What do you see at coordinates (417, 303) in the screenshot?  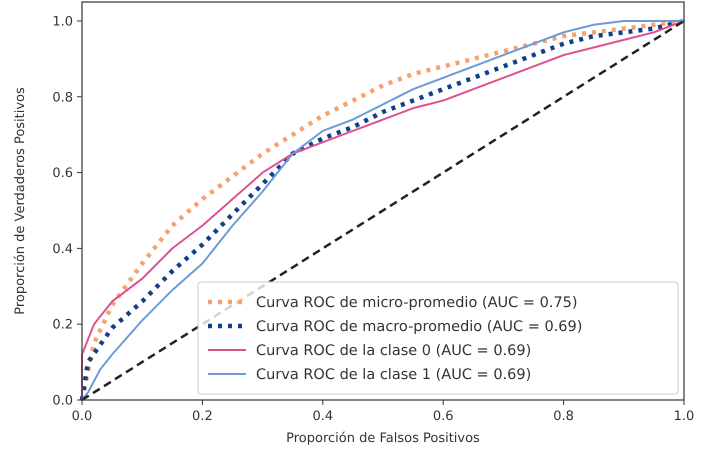 I see `legend-label: Curva ROC de micro-promedio (AUC = 0.75)` at bounding box center [417, 303].